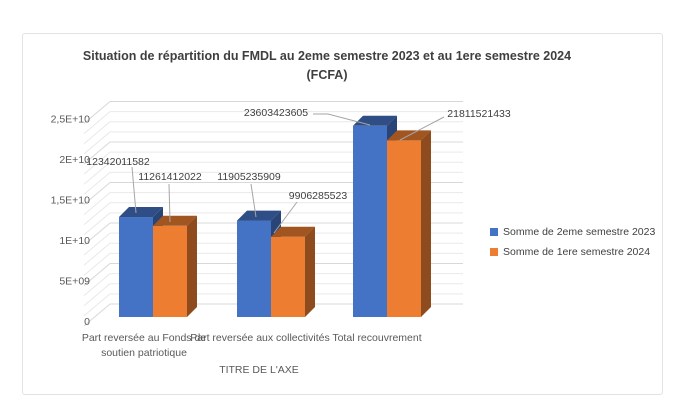  Describe the element at coordinates (422, 128) in the screenshot. I see `data-label-leader-s2-c3` at that location.